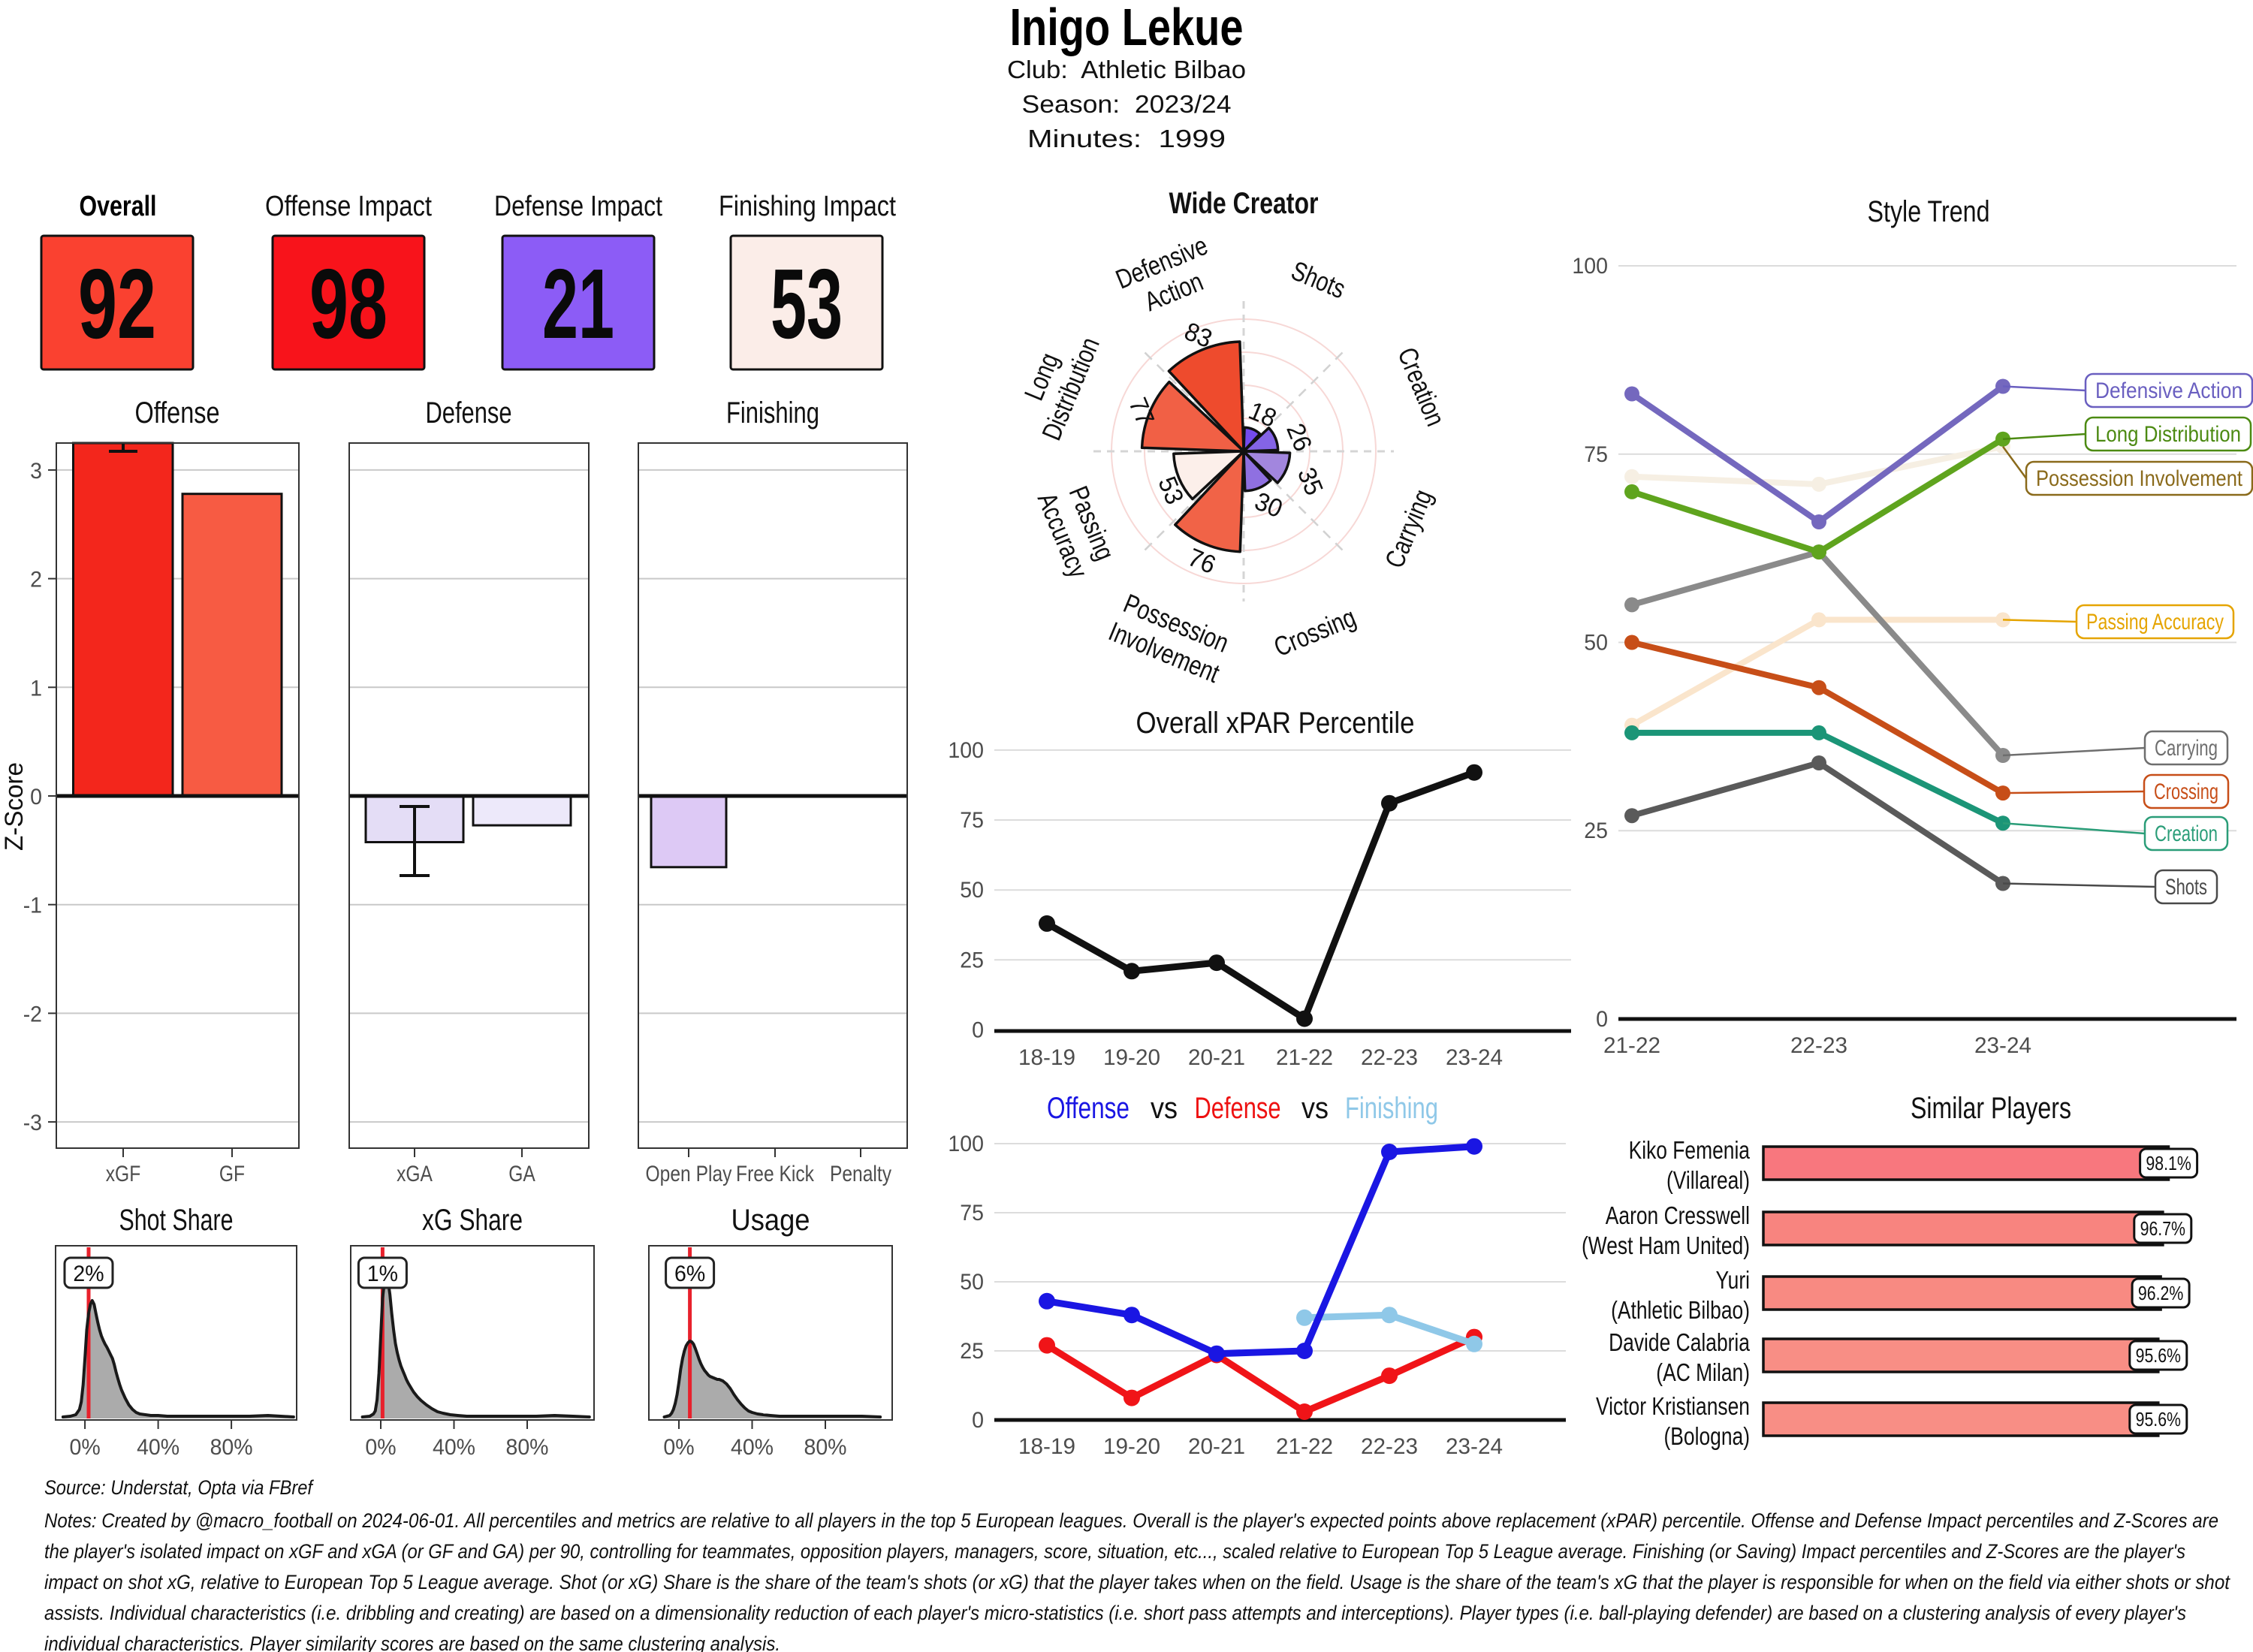 The image size is (2253, 1652). I want to click on svg-text: (West Ham United), so click(1666, 1245).